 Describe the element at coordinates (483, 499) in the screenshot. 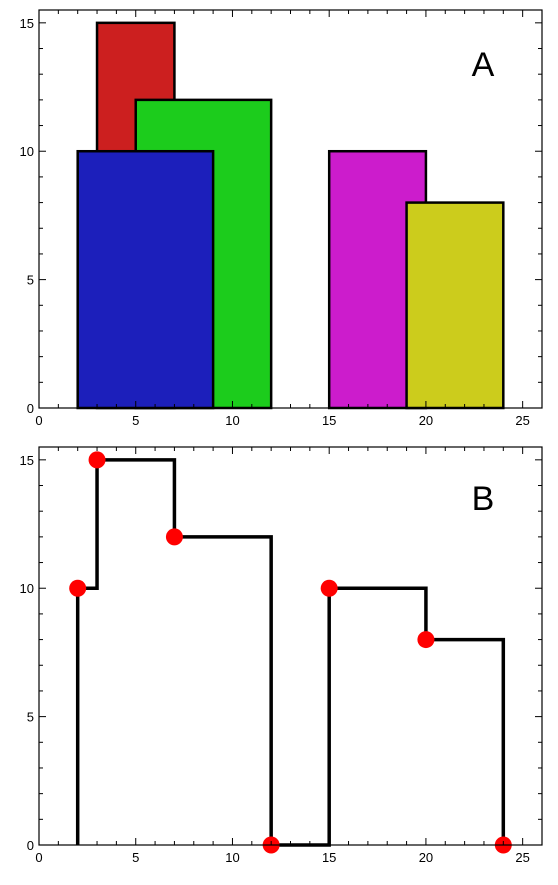

I see `panel-label-b: B` at that location.